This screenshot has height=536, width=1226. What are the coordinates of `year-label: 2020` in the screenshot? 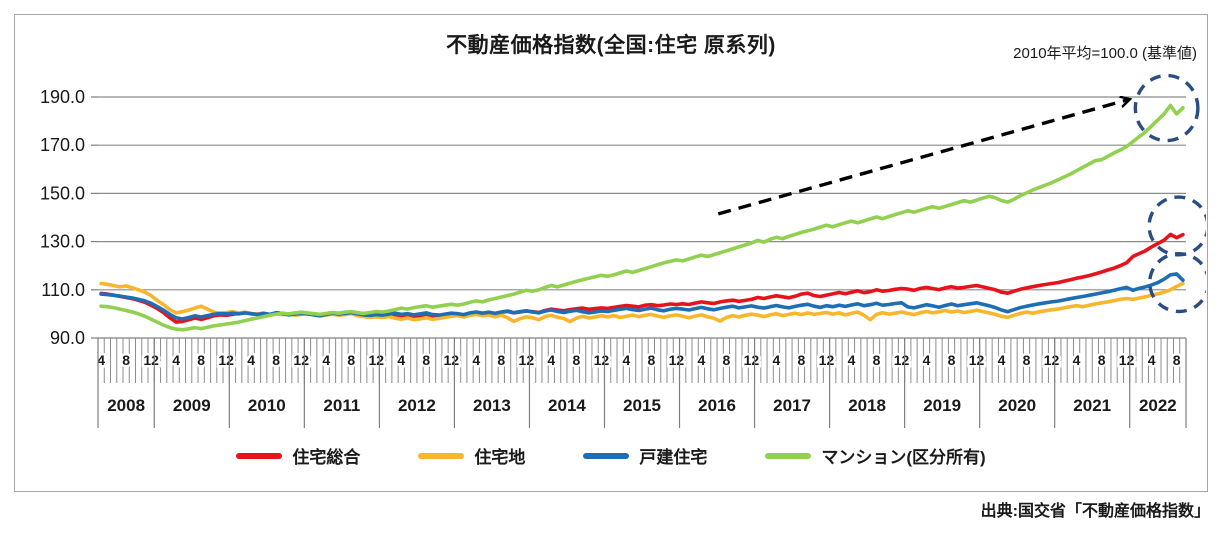 It's located at (1017, 405).